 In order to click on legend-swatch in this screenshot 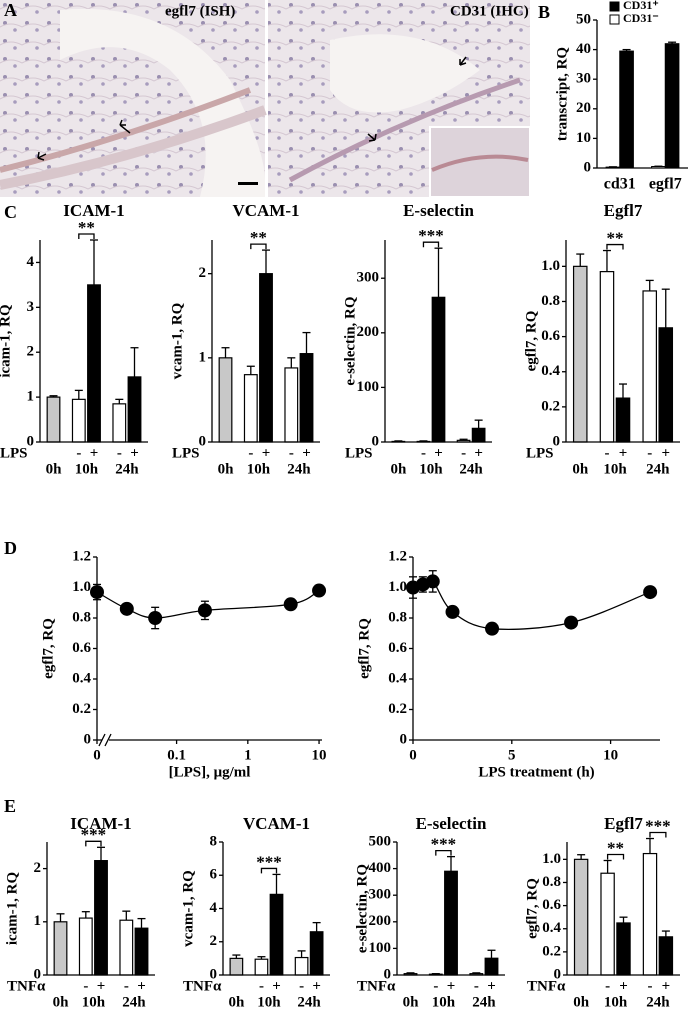, I will do `click(614, 19)`.